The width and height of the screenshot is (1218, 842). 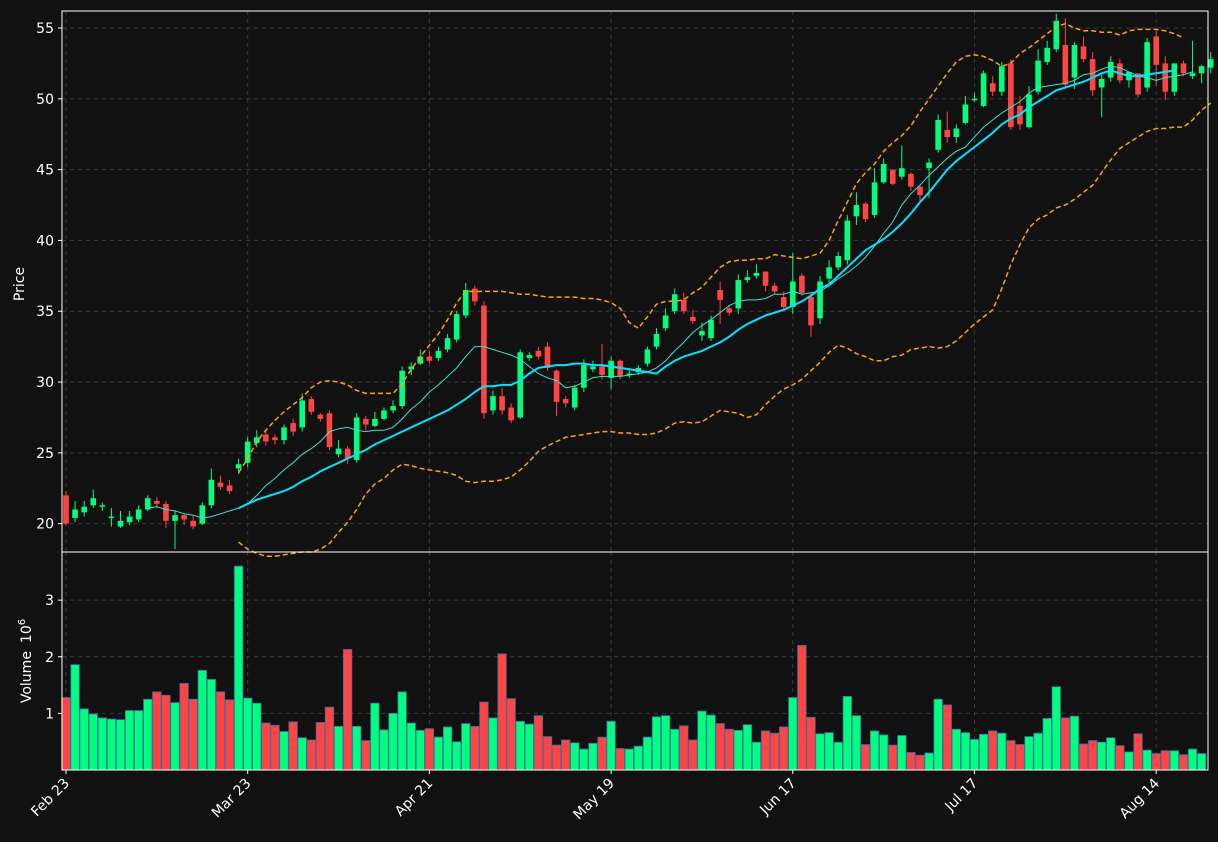 What do you see at coordinates (45, 100) in the screenshot?
I see `price-tick-label: 50` at bounding box center [45, 100].